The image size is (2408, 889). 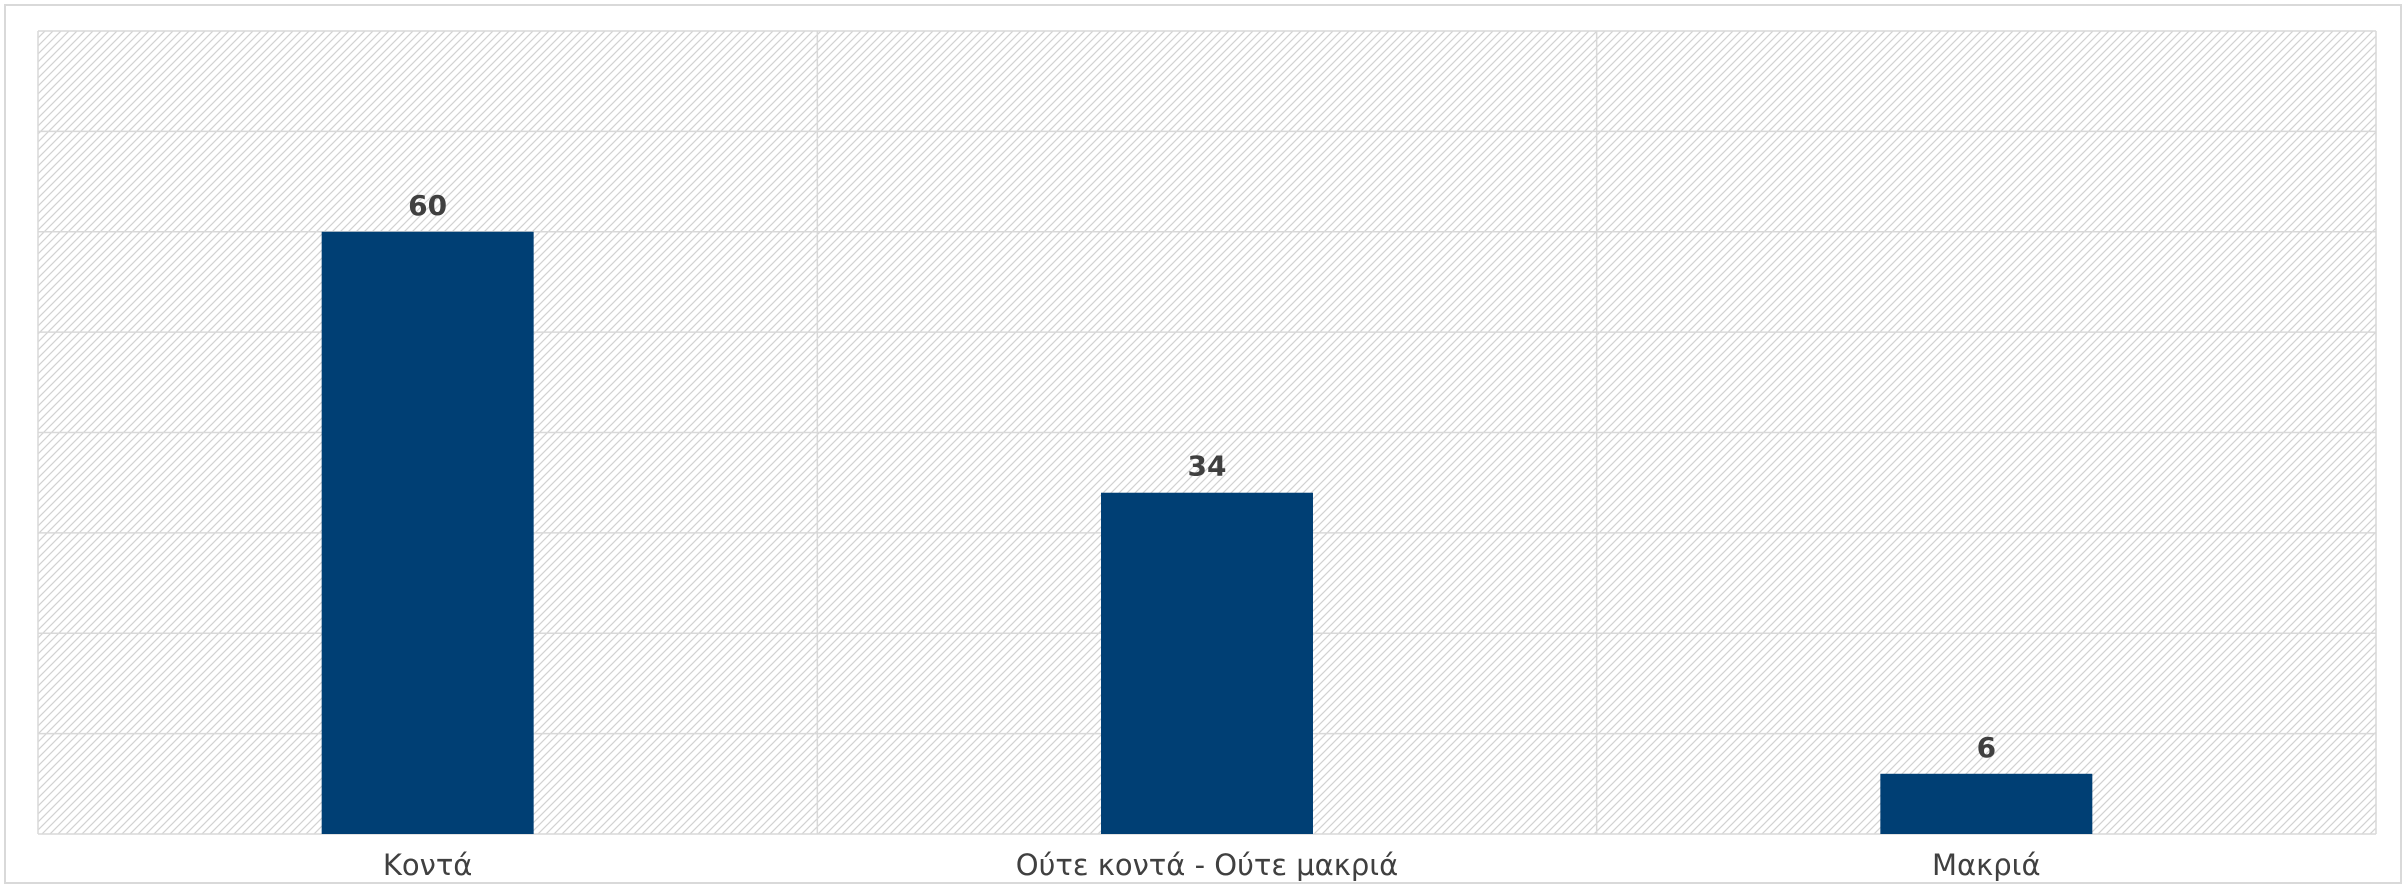 What do you see at coordinates (427, 205) in the screenshot?
I see `data-label-0: 60` at bounding box center [427, 205].